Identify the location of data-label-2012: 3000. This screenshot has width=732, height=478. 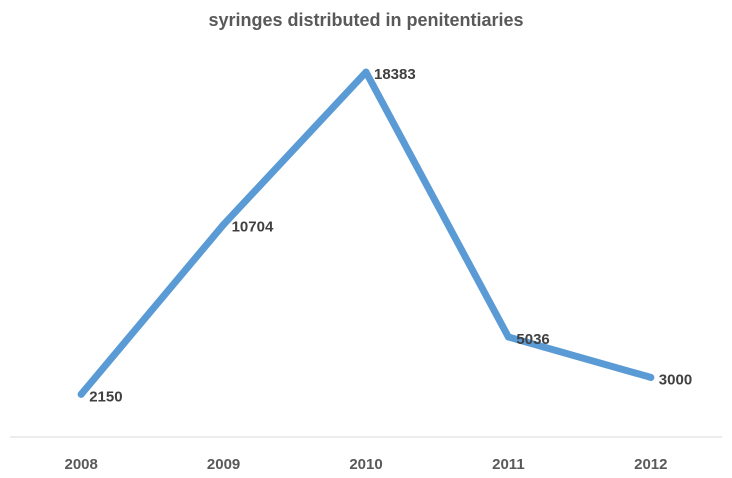
(675, 379).